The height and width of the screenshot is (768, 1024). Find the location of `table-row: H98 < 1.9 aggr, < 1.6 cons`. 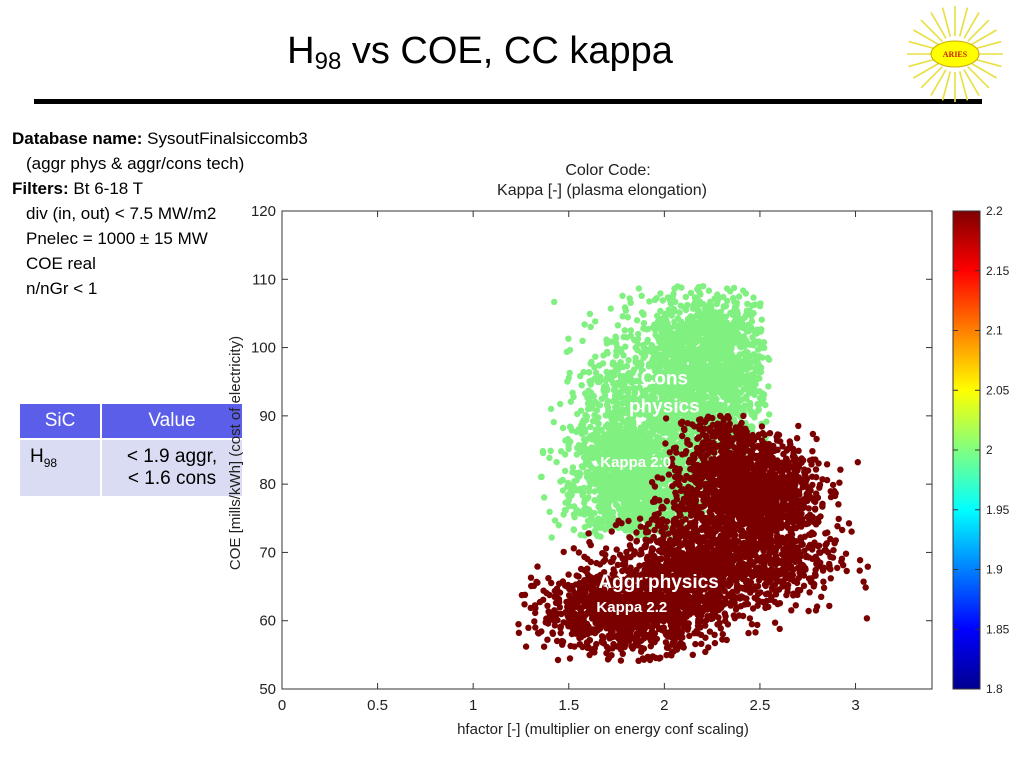

table-row: H98 < 1.9 aggr, < 1.6 cons is located at coordinates (131, 468).